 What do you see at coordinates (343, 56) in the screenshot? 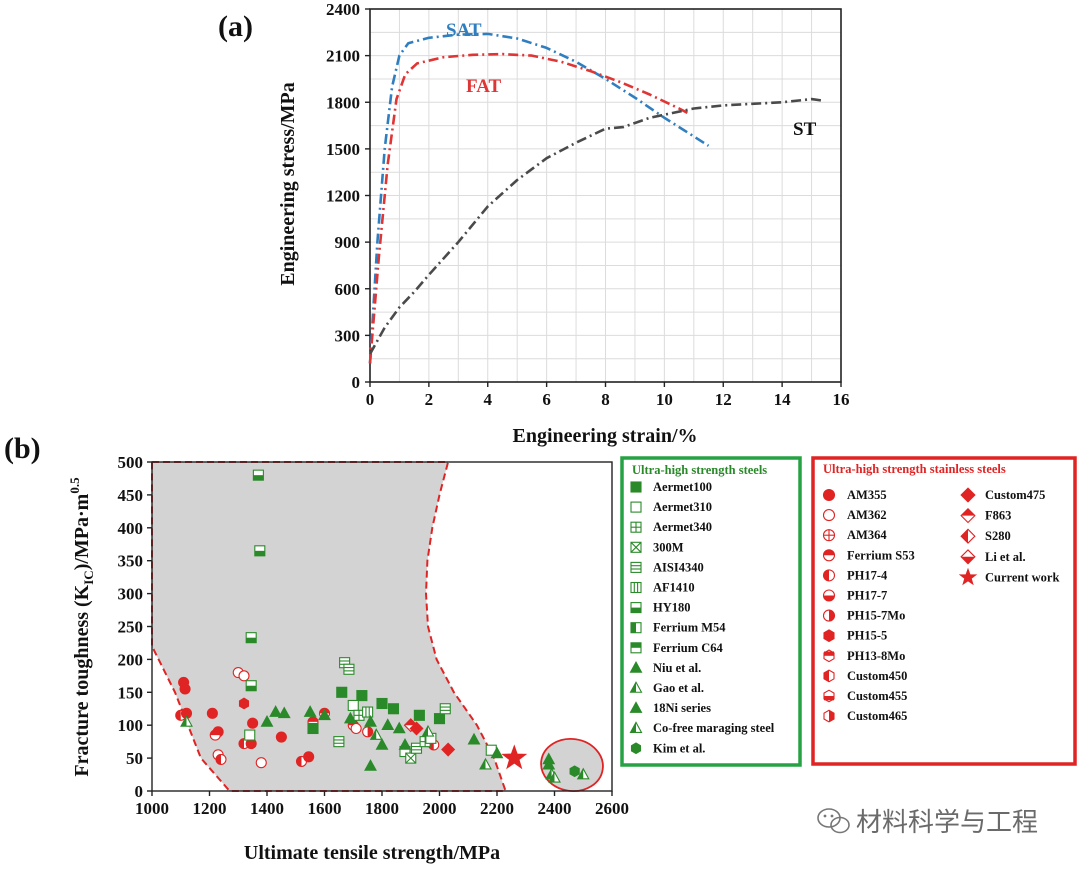
I see `y-tick-label: 2100` at bounding box center [343, 56].